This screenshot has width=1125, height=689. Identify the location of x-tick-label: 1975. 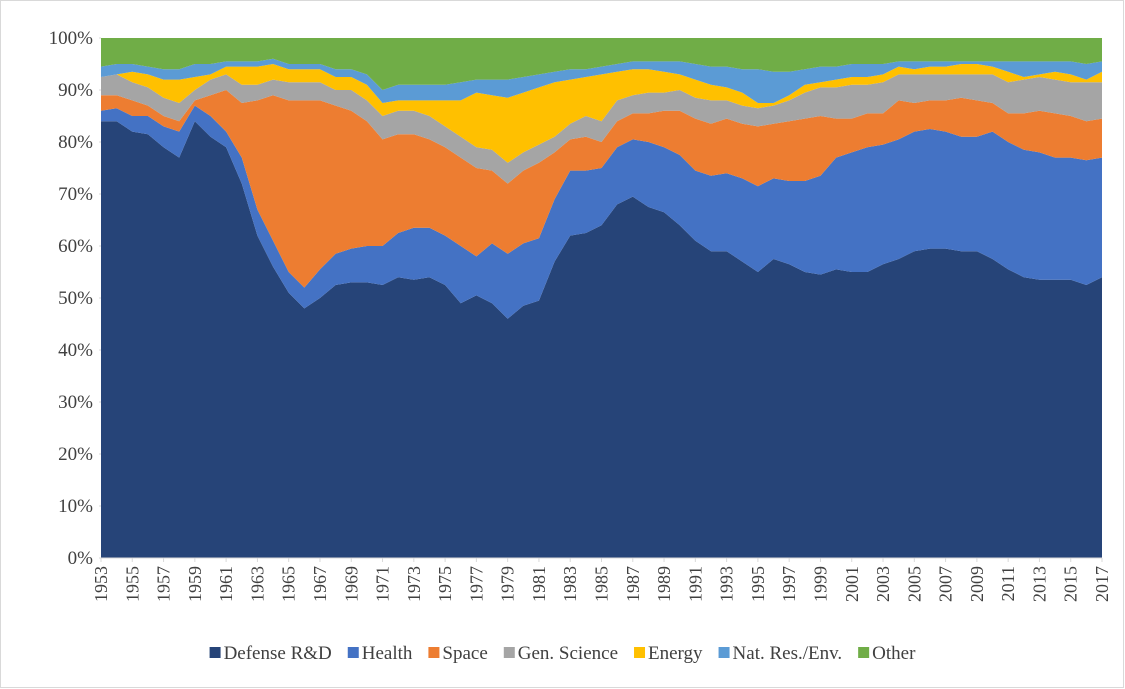
(445, 584).